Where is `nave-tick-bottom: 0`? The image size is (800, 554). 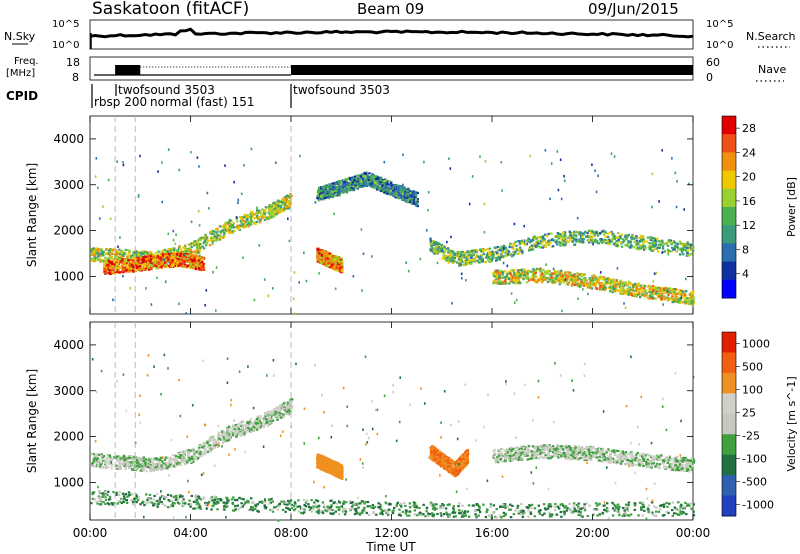
nave-tick-bottom: 0 is located at coordinates (709, 77).